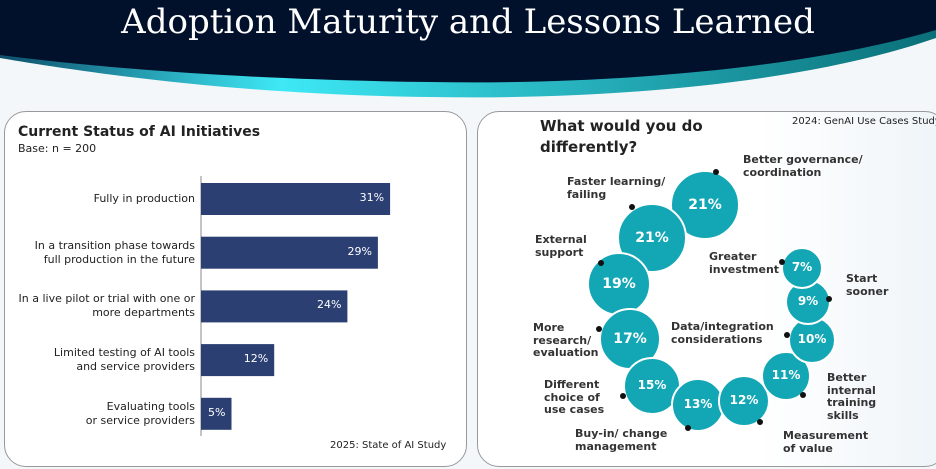  Describe the element at coordinates (826, 435) in the screenshot. I see `bubble-category-label: Measurement` at that location.